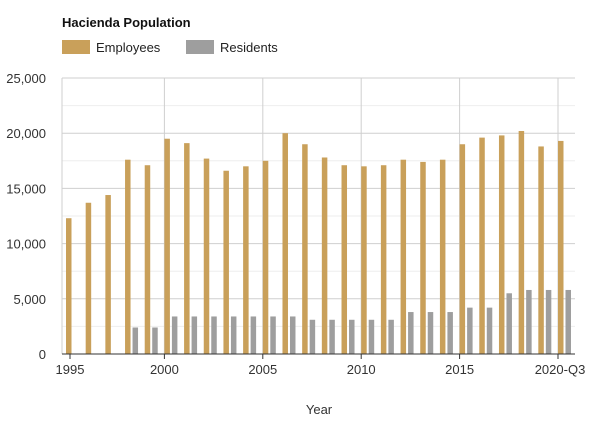 This screenshot has width=598, height=423. I want to click on x-tick-label: 1995, so click(70, 369).